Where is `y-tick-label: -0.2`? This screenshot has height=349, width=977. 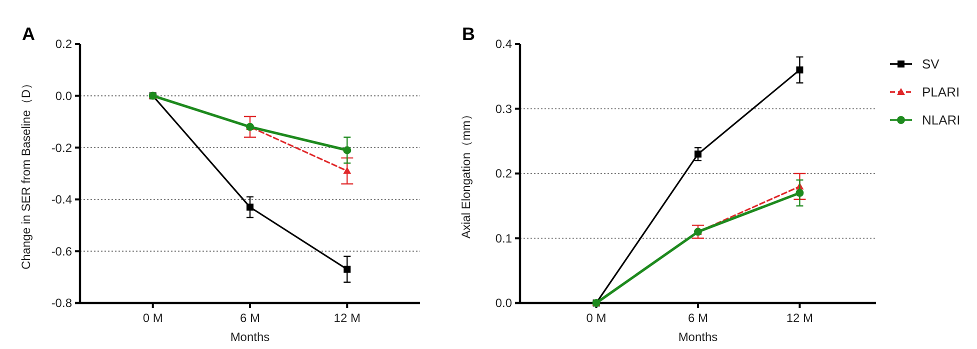 y-tick-label: -0.2 is located at coordinates (61, 147).